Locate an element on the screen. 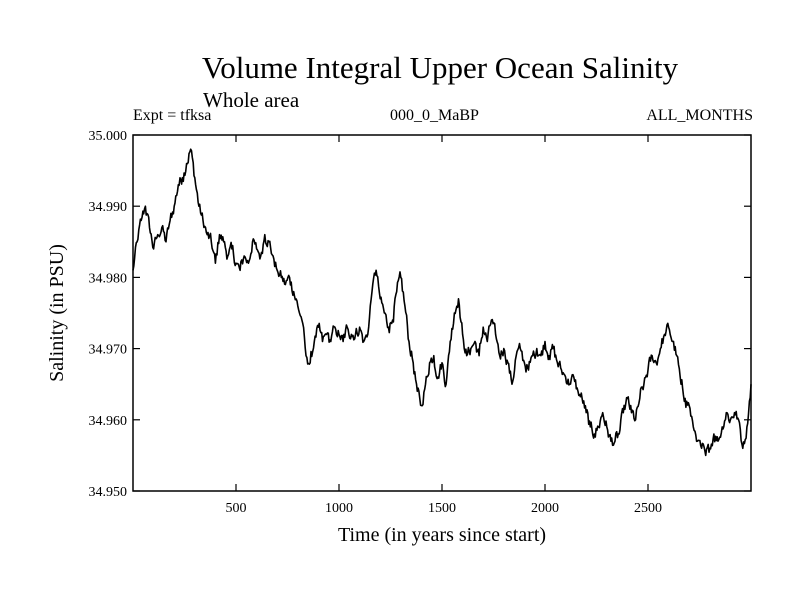  y-axis-label: Salinity (in PSU) is located at coordinates (57, 313).